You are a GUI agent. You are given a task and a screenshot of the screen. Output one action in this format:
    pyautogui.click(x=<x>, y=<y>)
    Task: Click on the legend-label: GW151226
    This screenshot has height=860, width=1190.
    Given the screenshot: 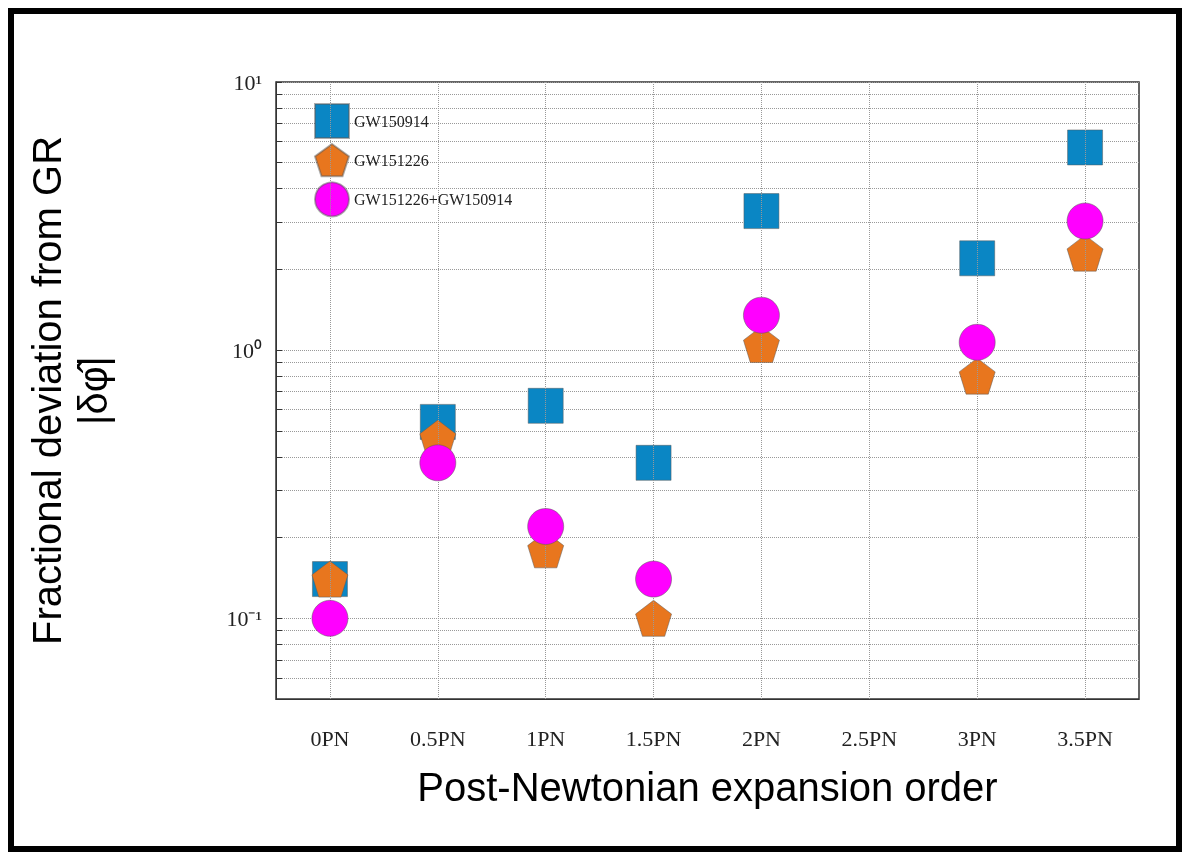 What is the action you would take?
    pyautogui.click(x=391, y=160)
    